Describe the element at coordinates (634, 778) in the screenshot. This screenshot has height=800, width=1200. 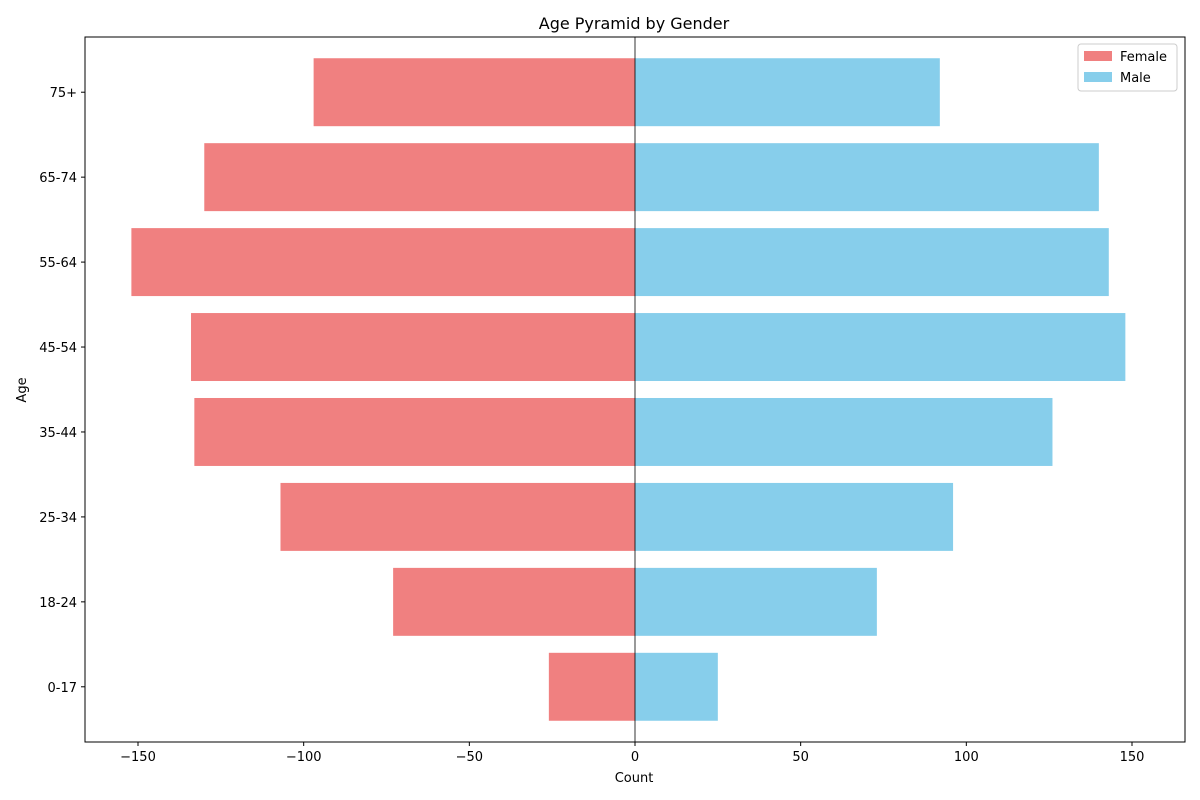
I see `x-axis-title: Count` at that location.